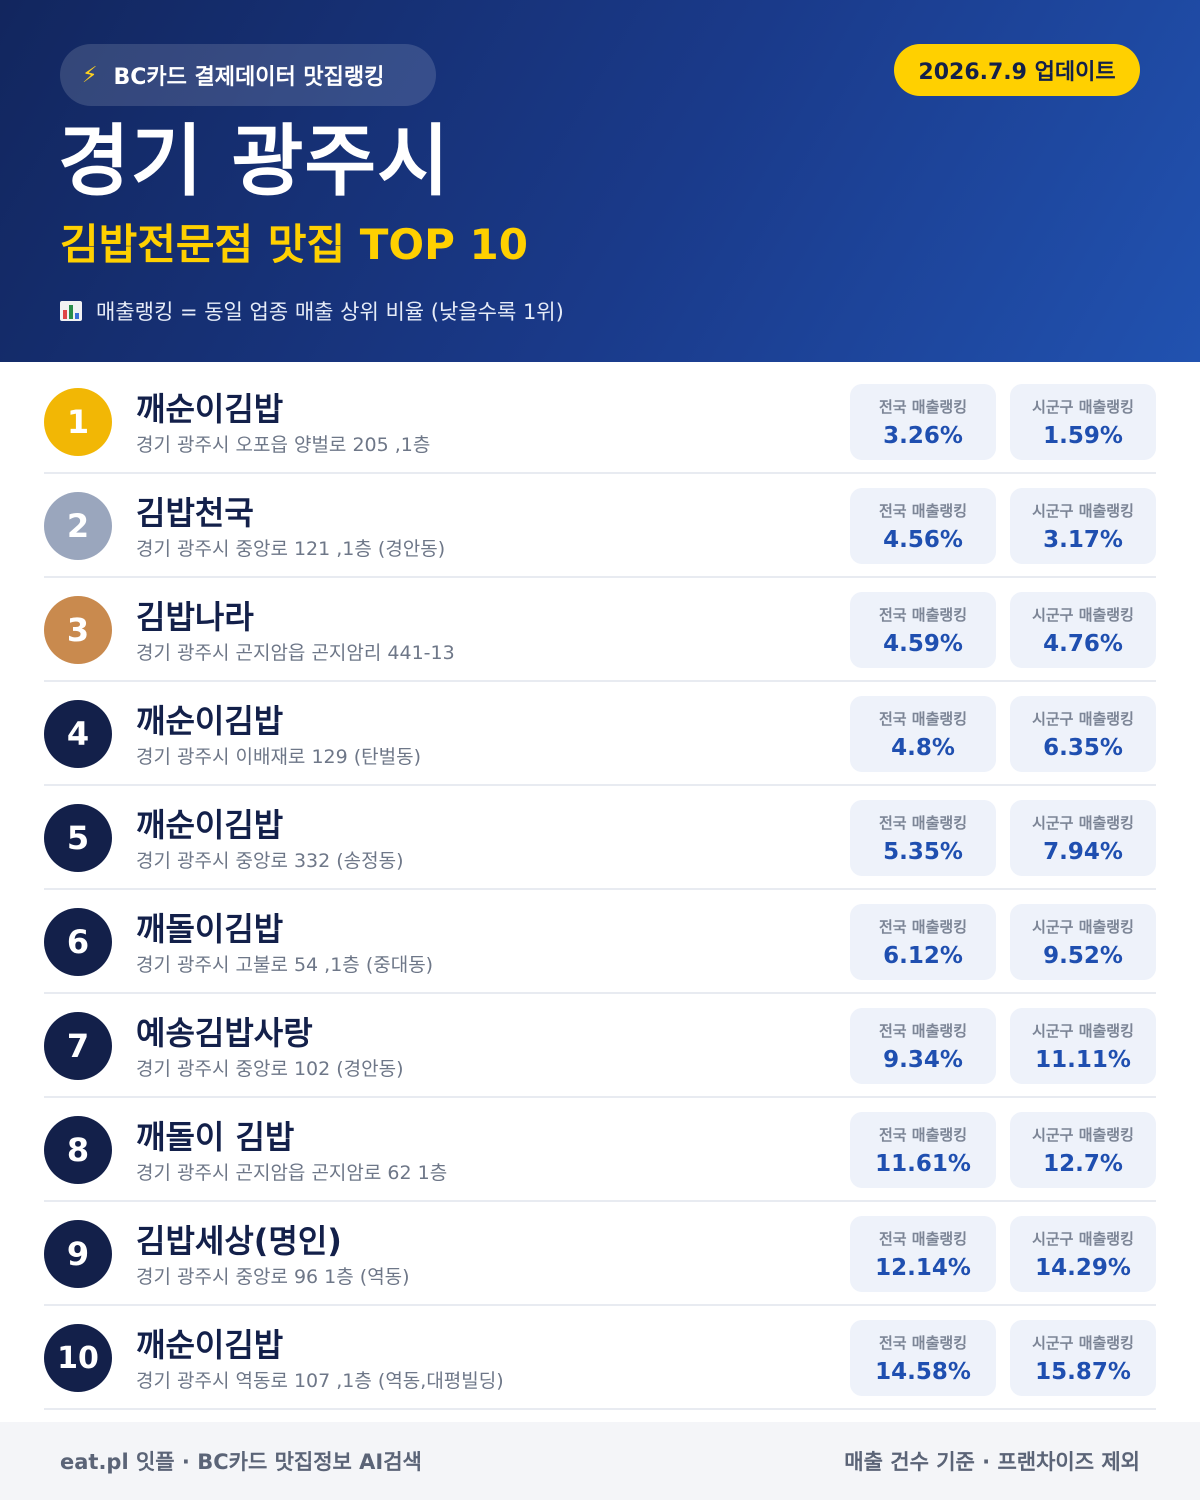 The width and height of the screenshot is (1200, 1500). I want to click on restaurant-name: 예송김밥사랑, so click(224, 1033).